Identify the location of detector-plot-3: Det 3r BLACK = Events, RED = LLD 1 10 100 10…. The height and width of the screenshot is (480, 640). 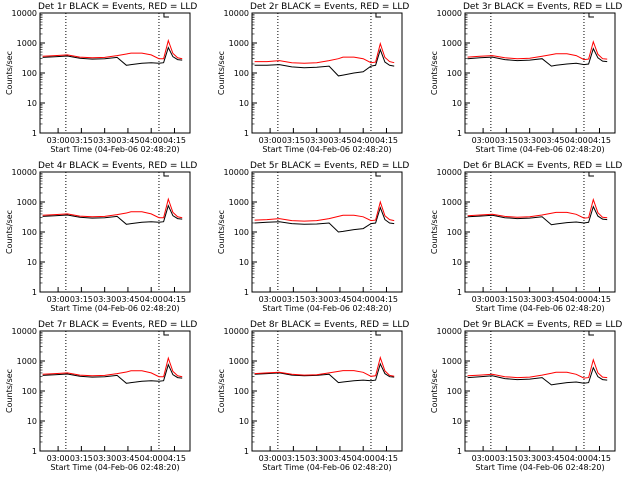
(526, 78).